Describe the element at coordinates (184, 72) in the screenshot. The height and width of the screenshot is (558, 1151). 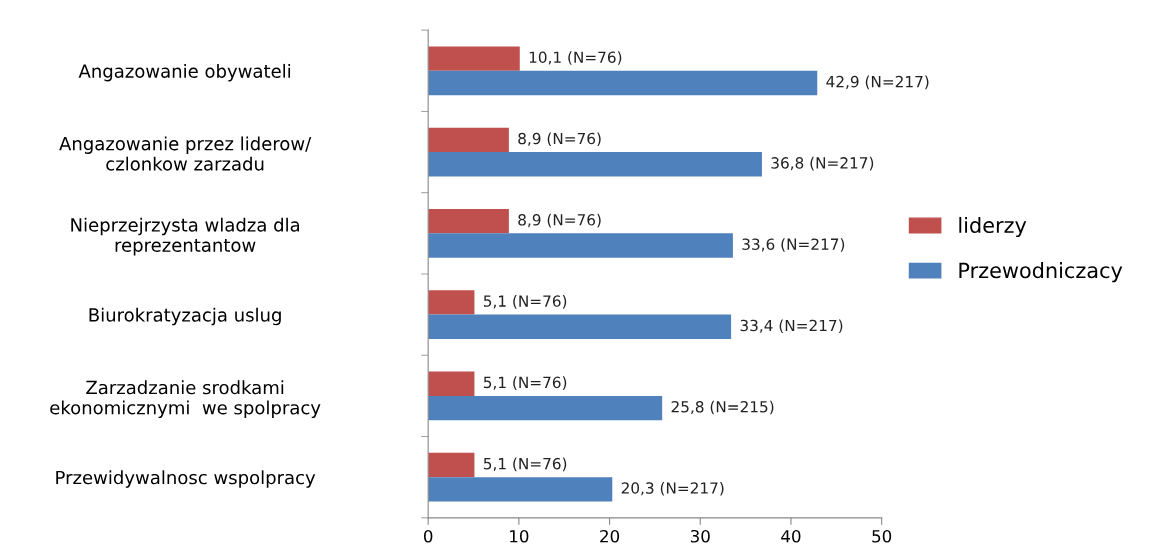
I see `y-tick-label: Angazowanie obywateli` at that location.